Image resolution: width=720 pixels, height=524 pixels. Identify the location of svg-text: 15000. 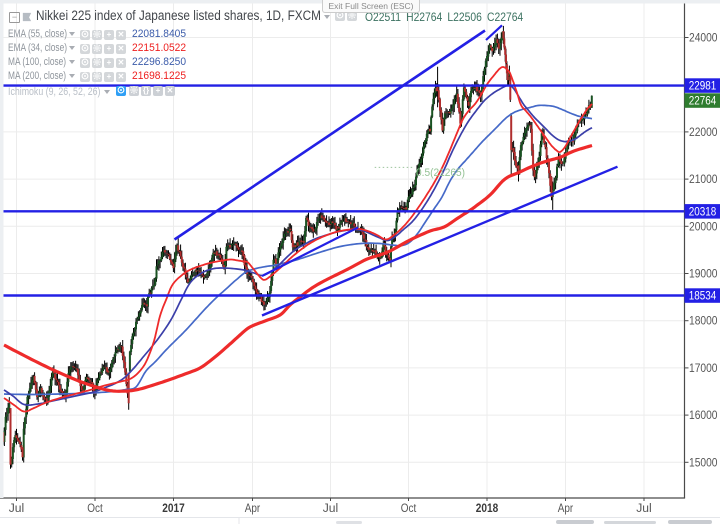
(703, 463).